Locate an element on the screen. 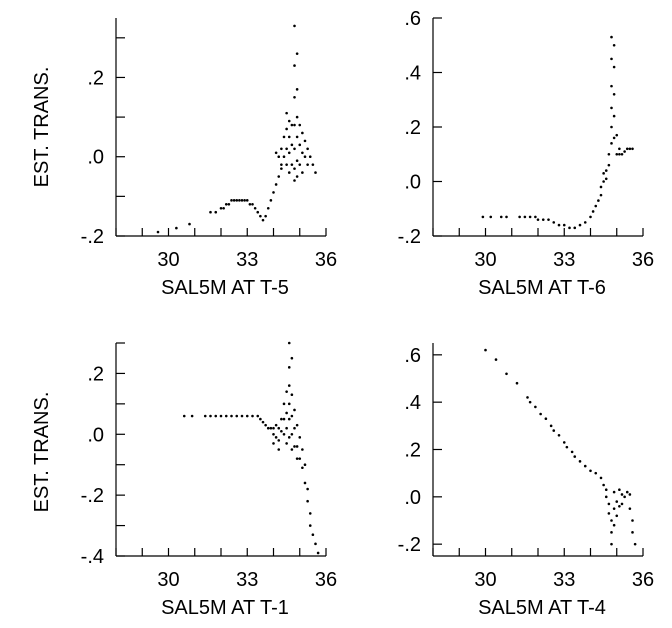  x-axis-label: SAL5M AT T-1 is located at coordinates (225, 608).